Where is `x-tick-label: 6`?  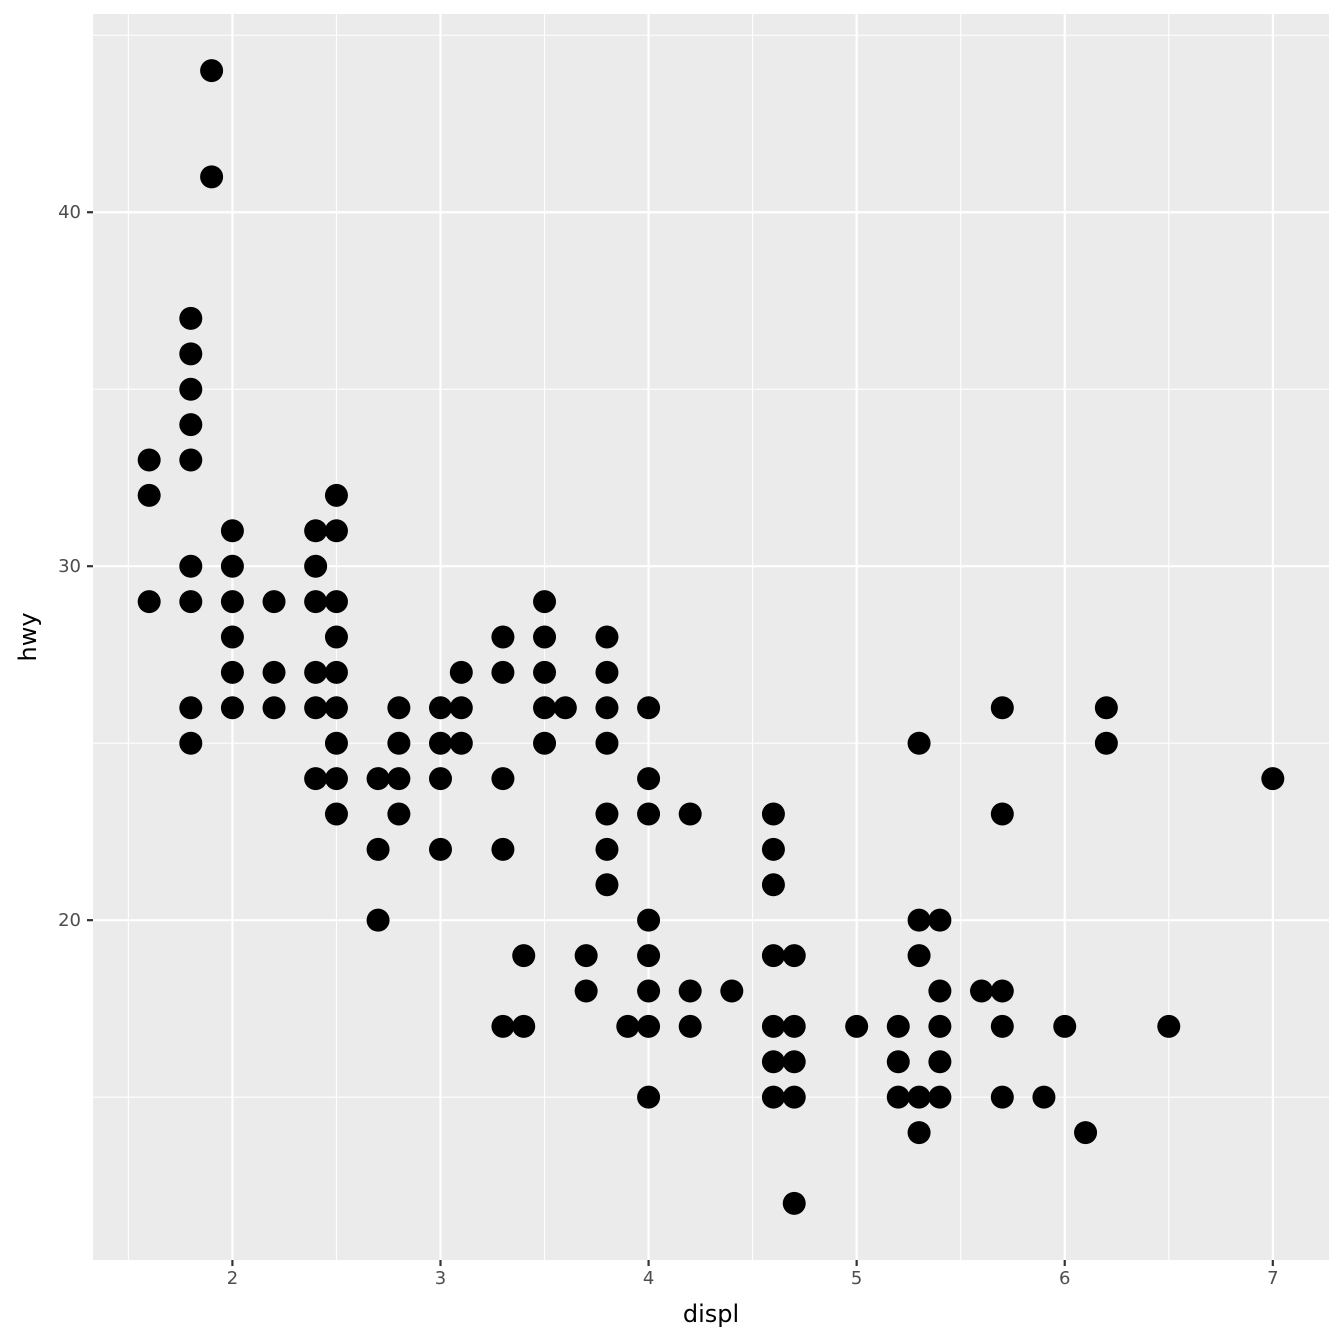 x-tick-label: 6 is located at coordinates (1064, 1278).